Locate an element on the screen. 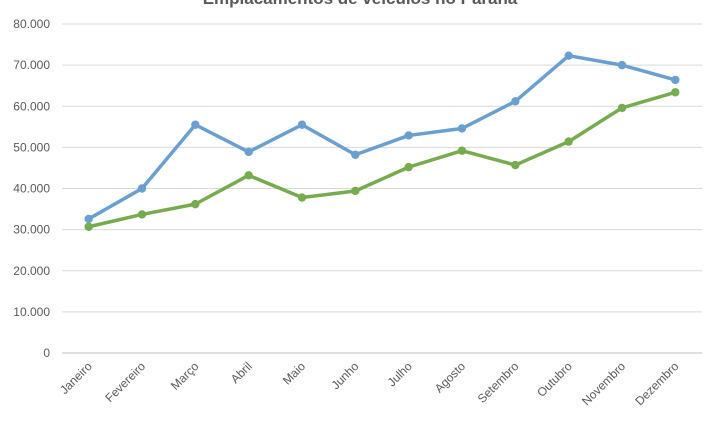 The height and width of the screenshot is (430, 720). x-tick-label: Janeiro is located at coordinates (76, 378).